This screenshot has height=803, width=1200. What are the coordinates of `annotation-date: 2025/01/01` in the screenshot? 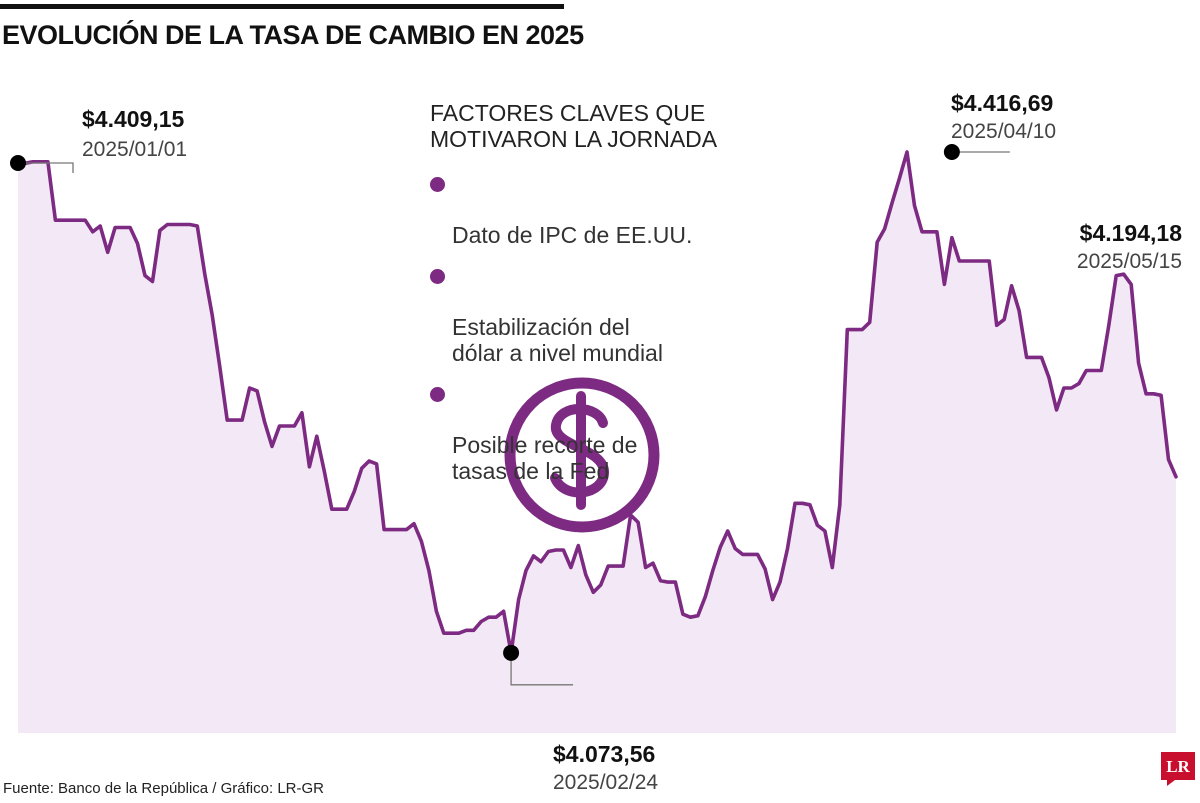 It's located at (134, 149).